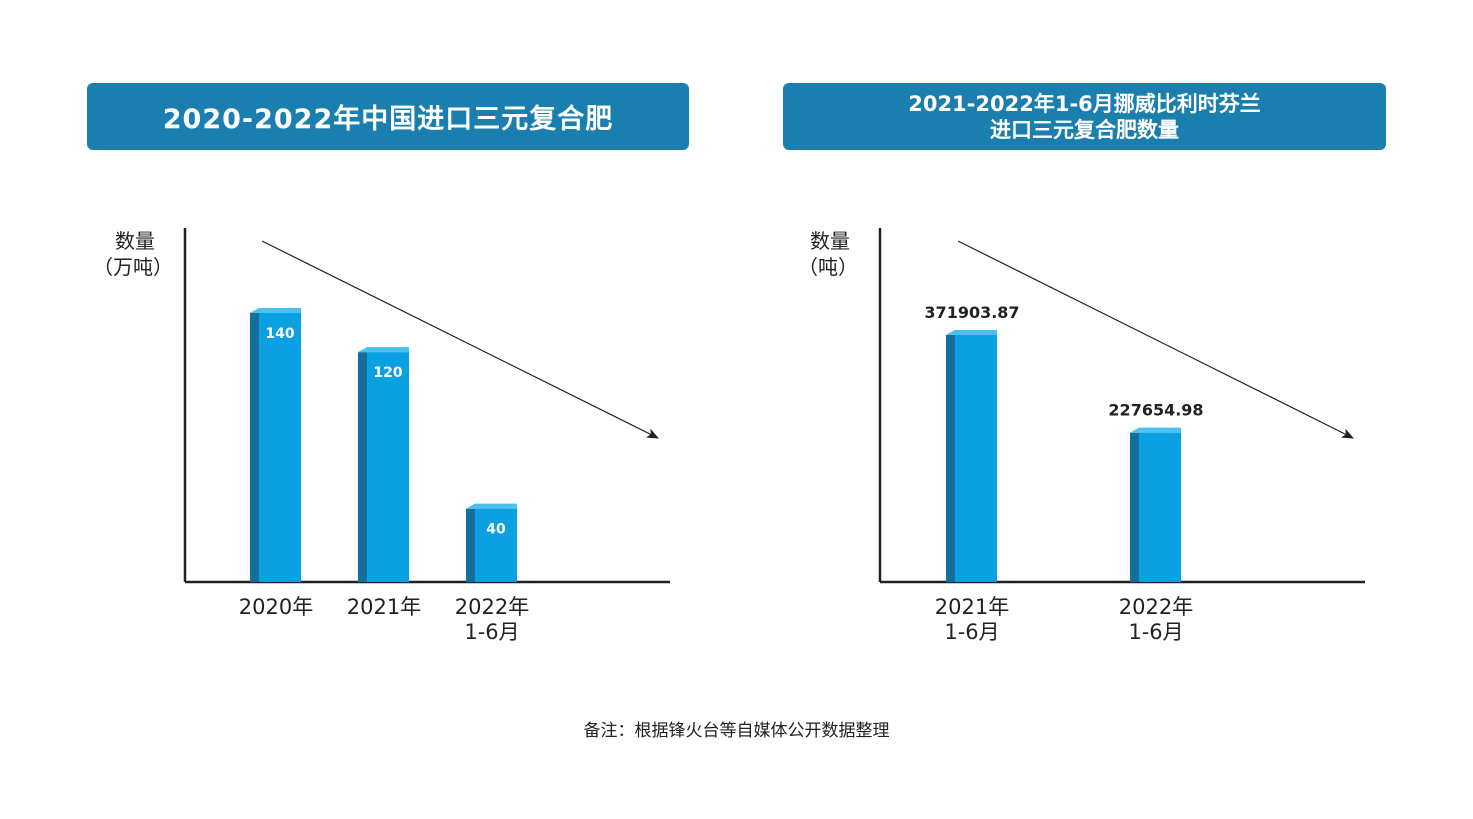 This screenshot has width=1473, height=819. I want to click on chart-title-right-line2: 进口三元复合肥数量, so click(1084, 129).